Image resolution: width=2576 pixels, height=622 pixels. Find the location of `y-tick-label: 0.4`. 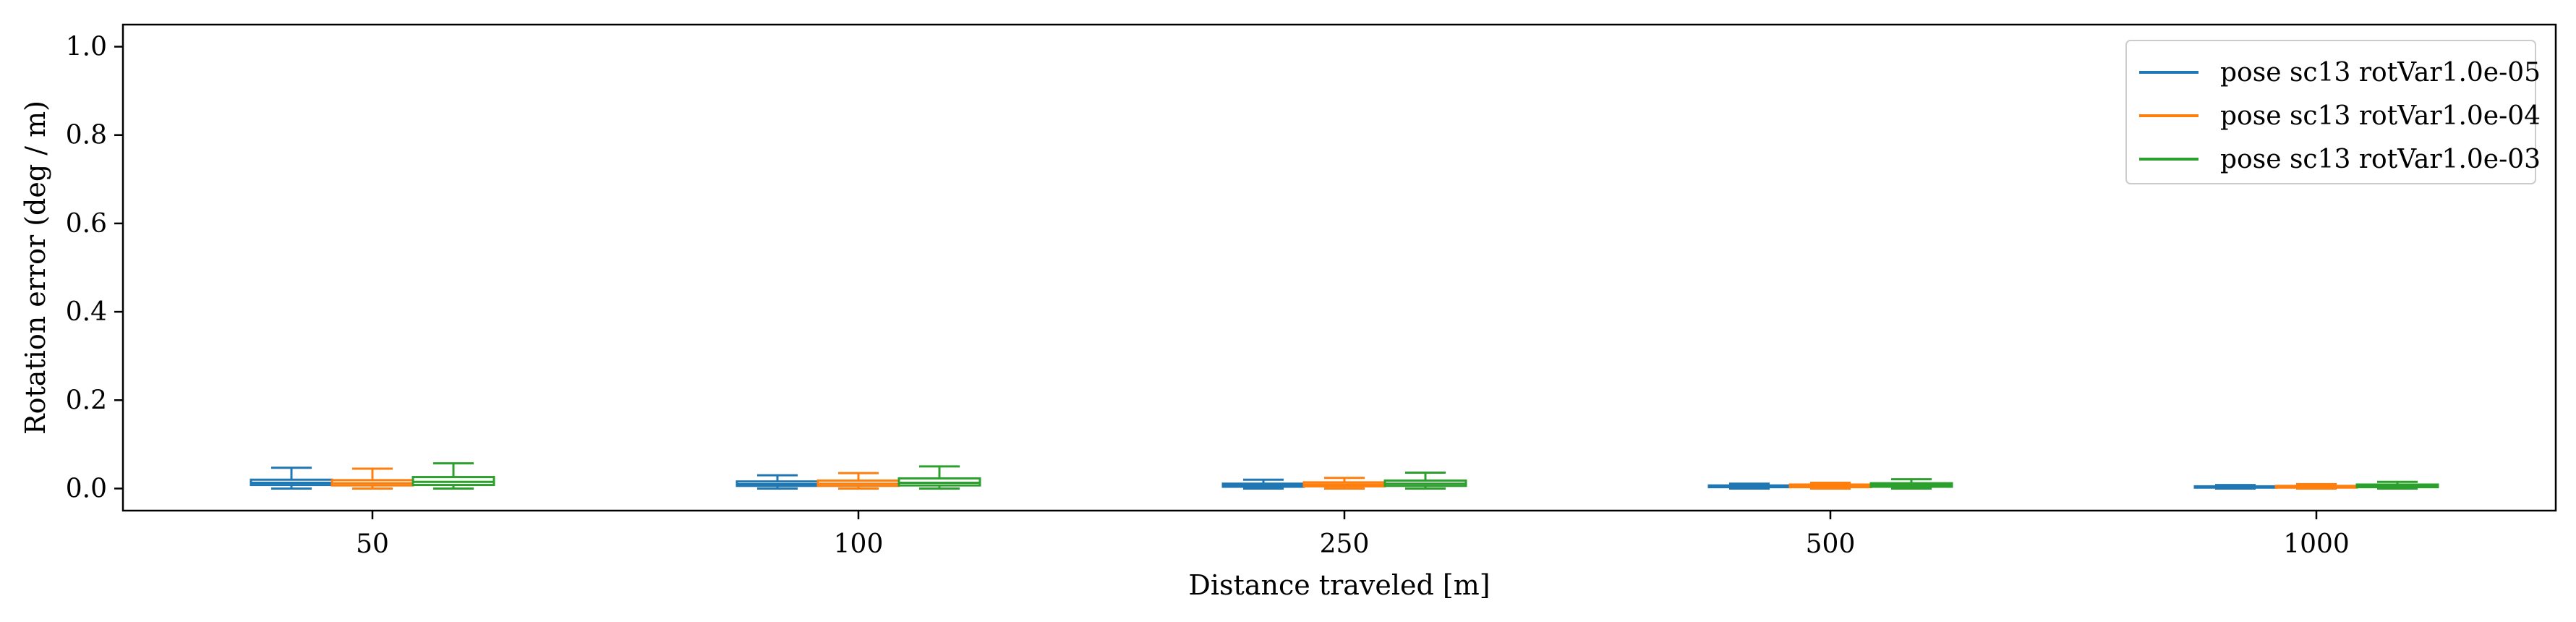

y-tick-label: 0.4 is located at coordinates (86, 312).